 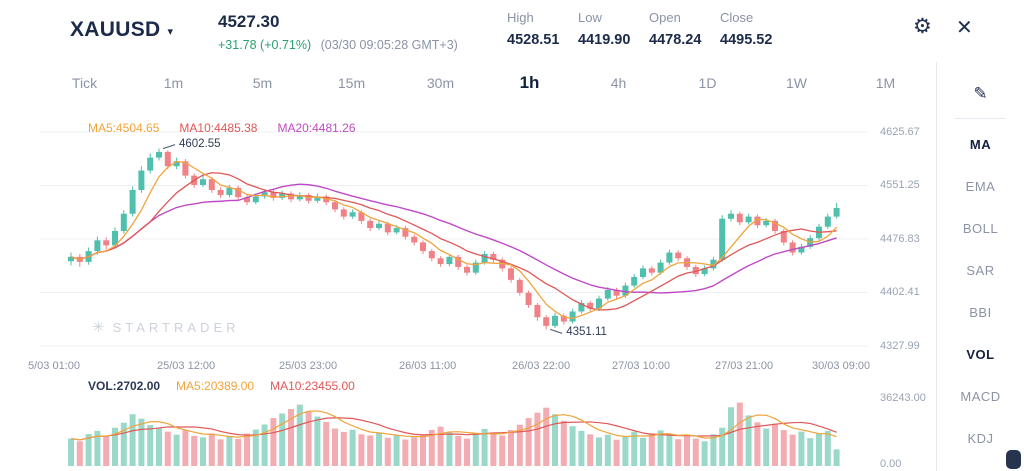 What do you see at coordinates (841, 366) in the screenshot?
I see `time-axis-label: 30/03 09:00` at bounding box center [841, 366].